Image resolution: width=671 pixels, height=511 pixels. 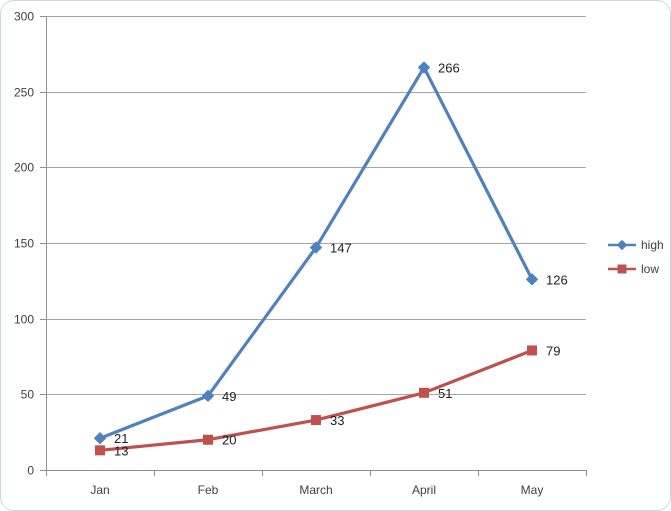 What do you see at coordinates (557, 279) in the screenshot?
I see `data-label-high: 126` at bounding box center [557, 279].